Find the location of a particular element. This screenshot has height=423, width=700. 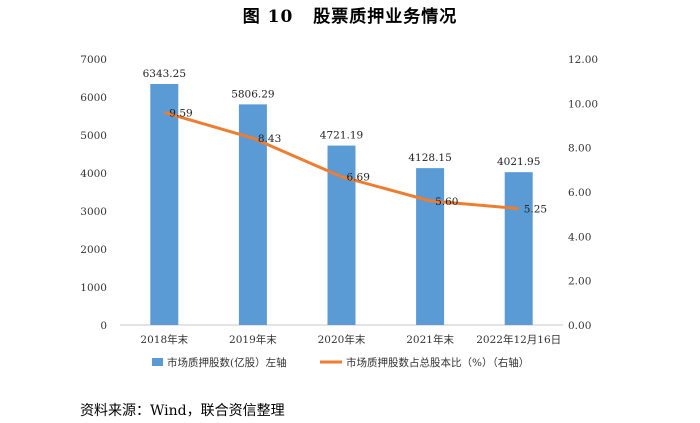

left-tick-label: 1000 is located at coordinates (93, 288).